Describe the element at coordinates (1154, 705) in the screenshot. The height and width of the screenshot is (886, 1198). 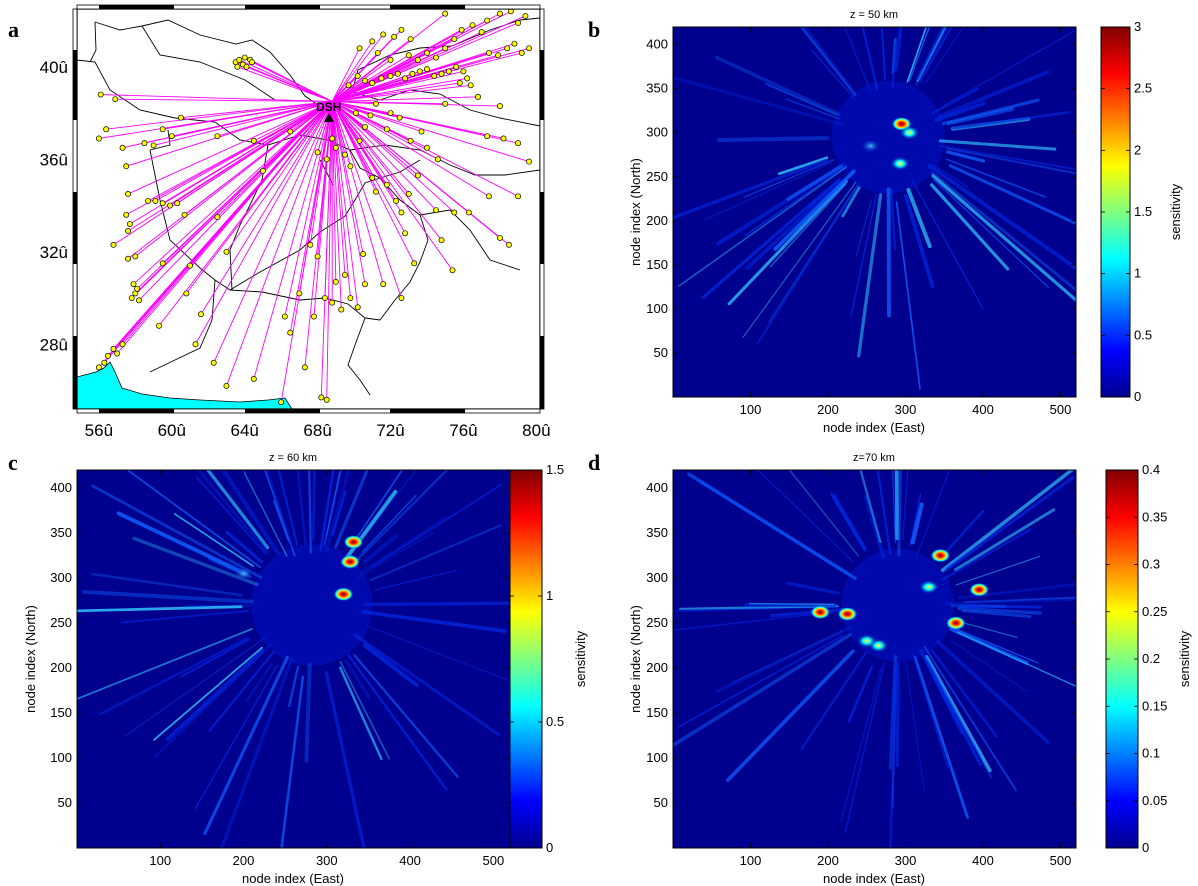
I see `colorbar-tick-label: 0.15` at that location.